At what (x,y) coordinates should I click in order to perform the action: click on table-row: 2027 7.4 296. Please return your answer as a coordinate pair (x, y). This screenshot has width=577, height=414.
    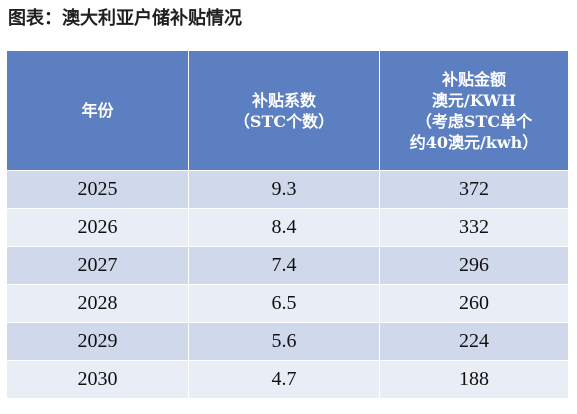
    Looking at the image, I should click on (287, 265).